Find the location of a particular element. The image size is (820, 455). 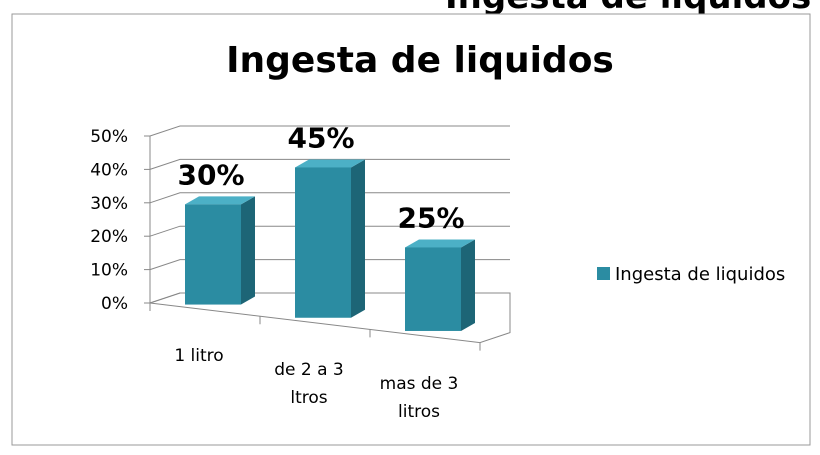

y-tick-label: 30% is located at coordinates (109, 204).